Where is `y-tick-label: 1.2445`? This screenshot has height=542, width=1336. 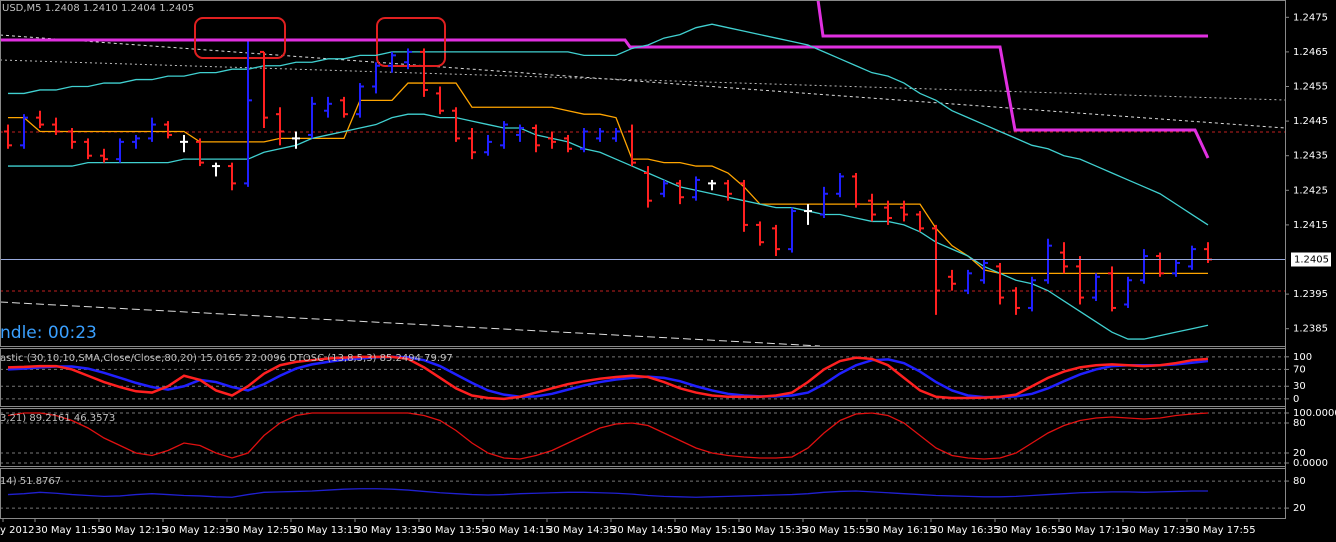 y-tick-label: 1.2445 is located at coordinates (1310, 121).